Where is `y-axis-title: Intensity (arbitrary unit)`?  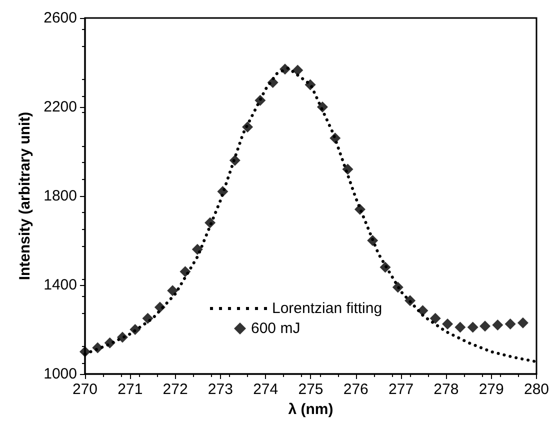
y-axis-title: Intensity (arbitrary unit) is located at coordinates (25, 196).